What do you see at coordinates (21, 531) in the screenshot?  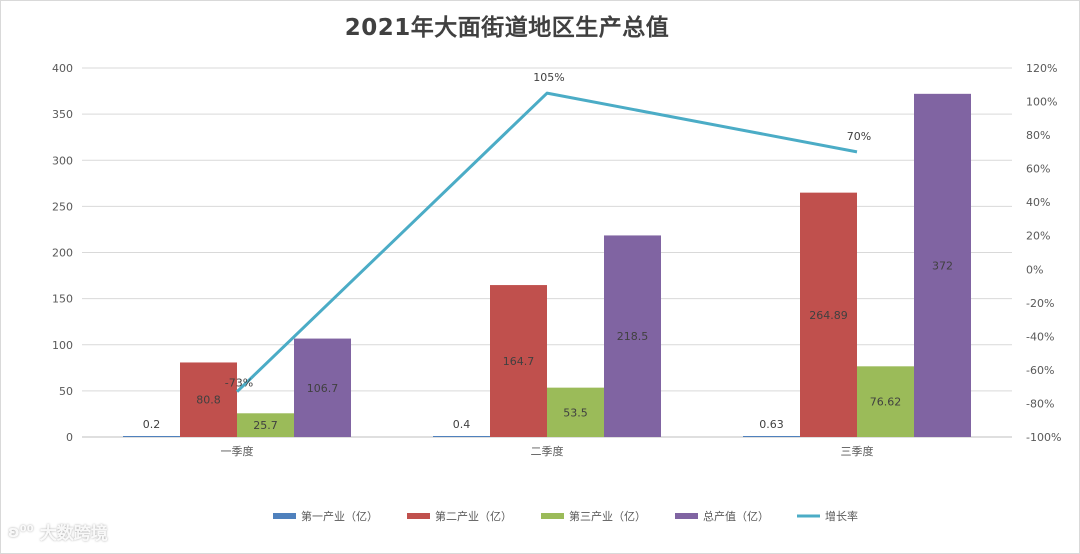 I see `watermark-logo-icon: ʚ⁰⁰` at bounding box center [21, 531].